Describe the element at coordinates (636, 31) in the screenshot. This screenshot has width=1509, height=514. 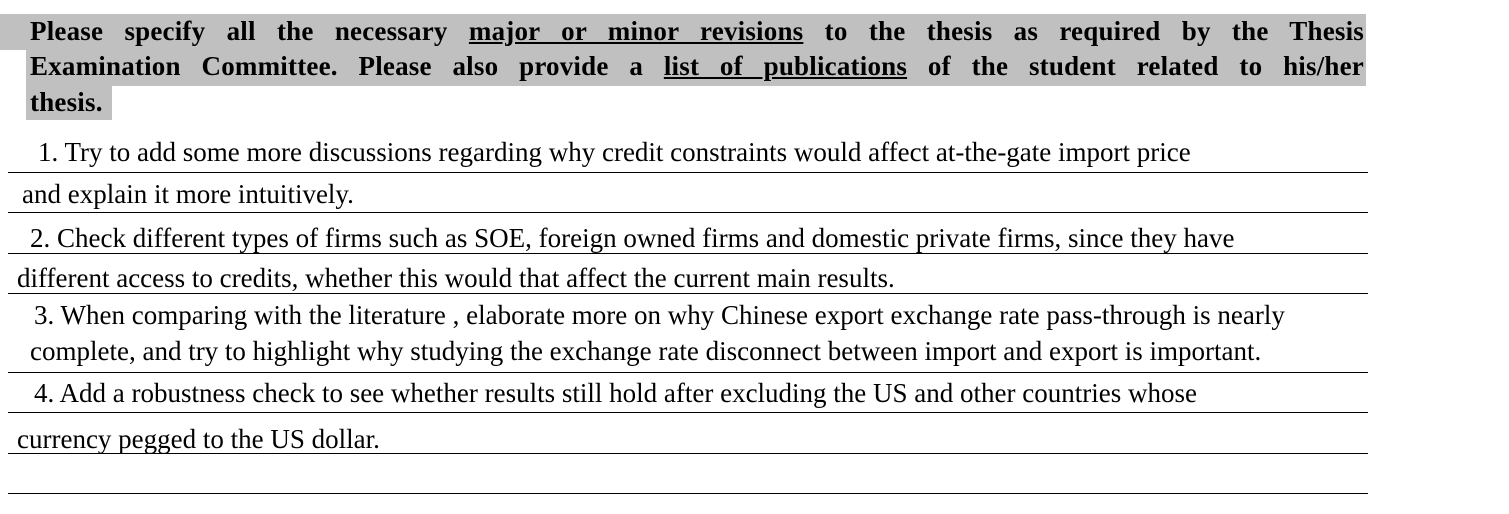
I see `instruction-emphasis: major or minor revisions` at that location.